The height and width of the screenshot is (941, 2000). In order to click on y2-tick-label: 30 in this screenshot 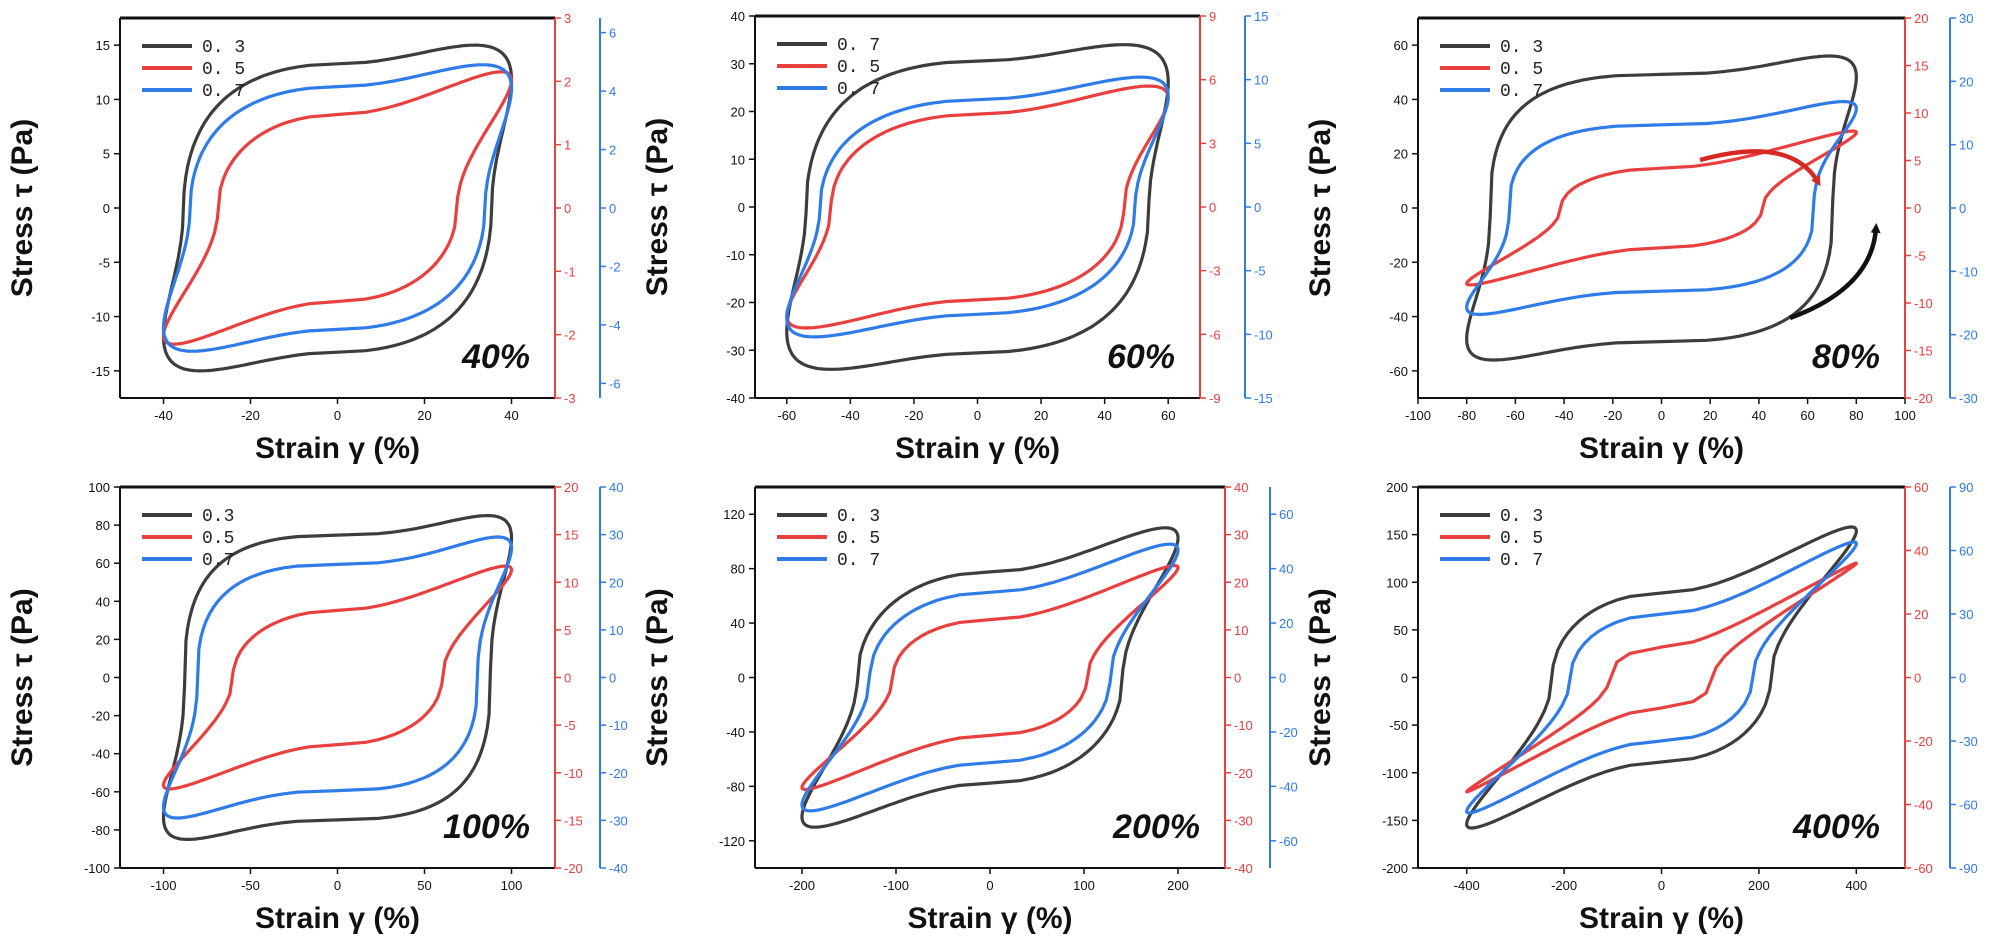, I will do `click(1241, 535)`.